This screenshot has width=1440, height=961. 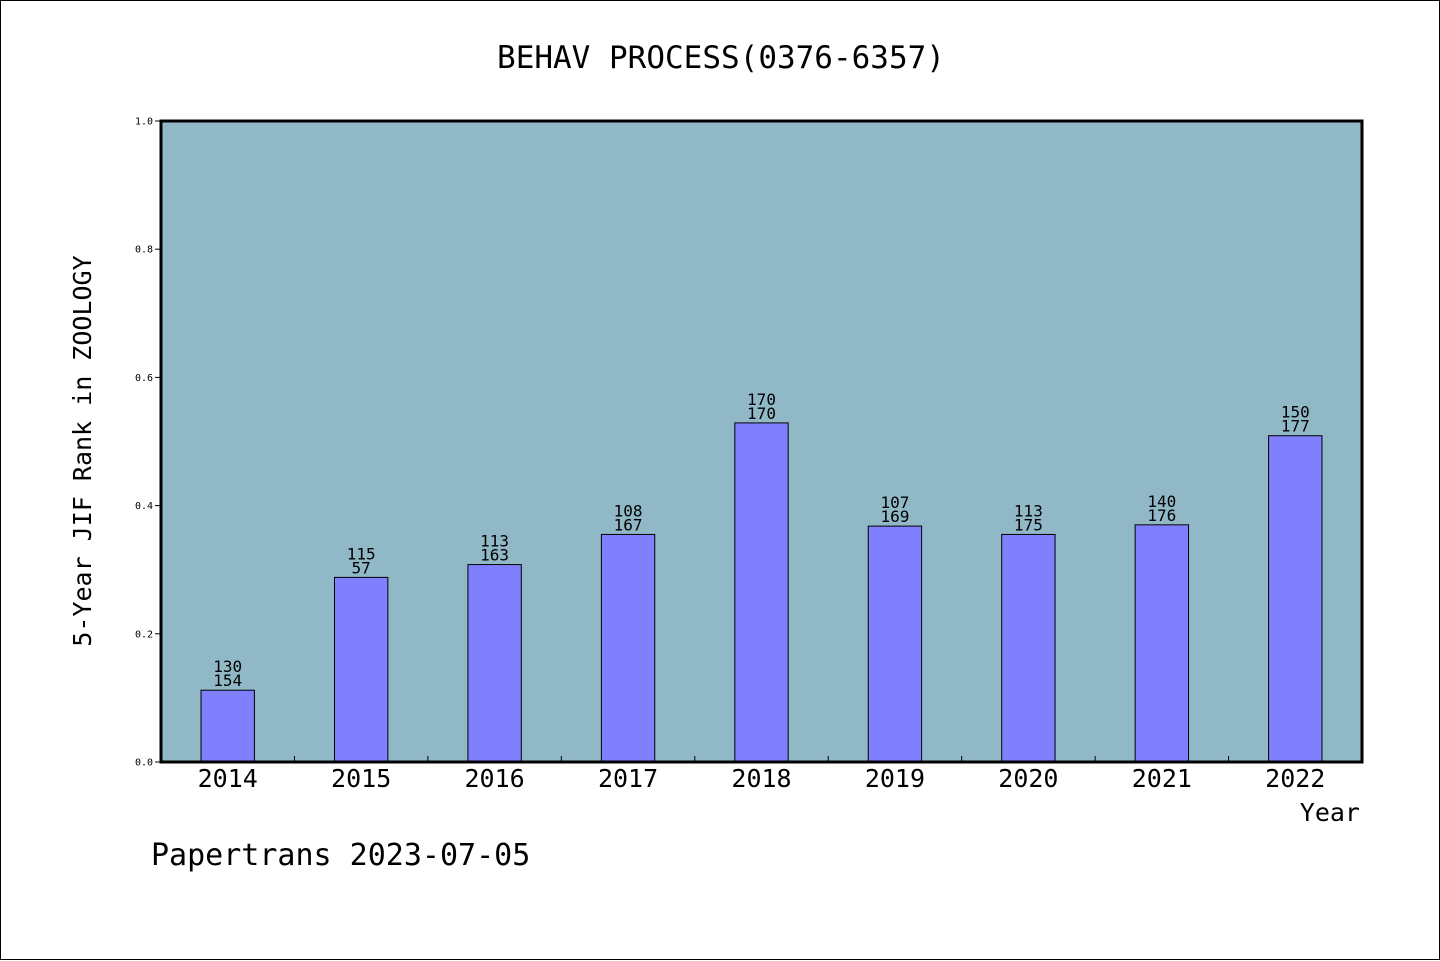 What do you see at coordinates (227, 680) in the screenshot?
I see `bar-data-label: 154` at bounding box center [227, 680].